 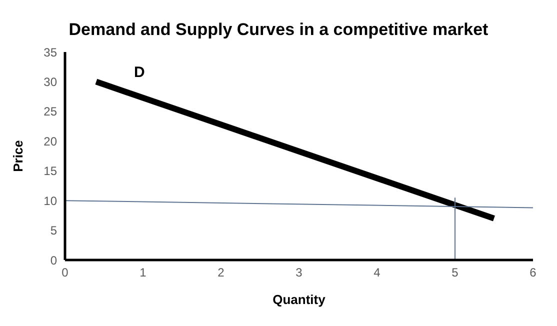 I want to click on y-tick-label: 30, so click(x=51, y=81).